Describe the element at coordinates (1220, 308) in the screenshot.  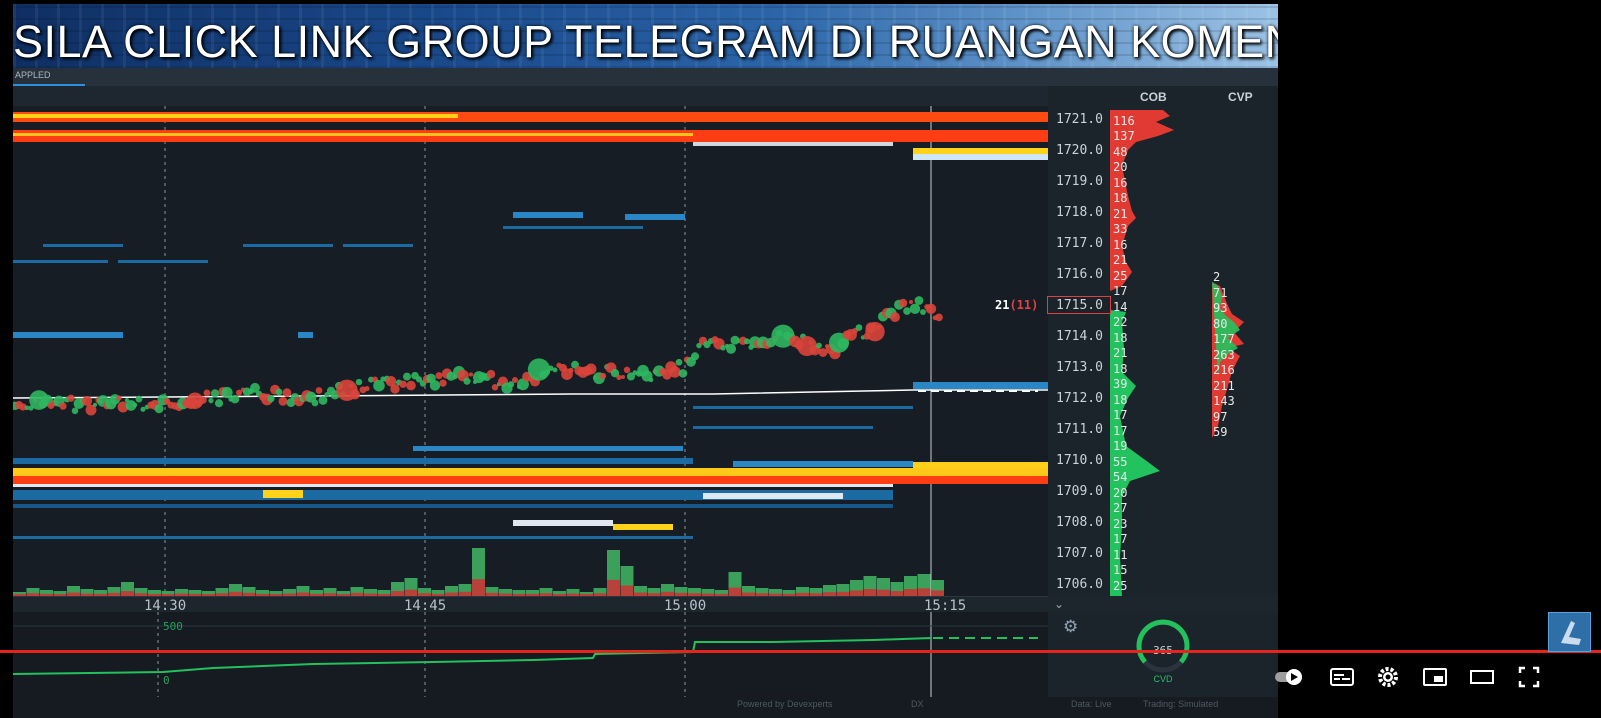
I see `cvp-value: 93` at that location.